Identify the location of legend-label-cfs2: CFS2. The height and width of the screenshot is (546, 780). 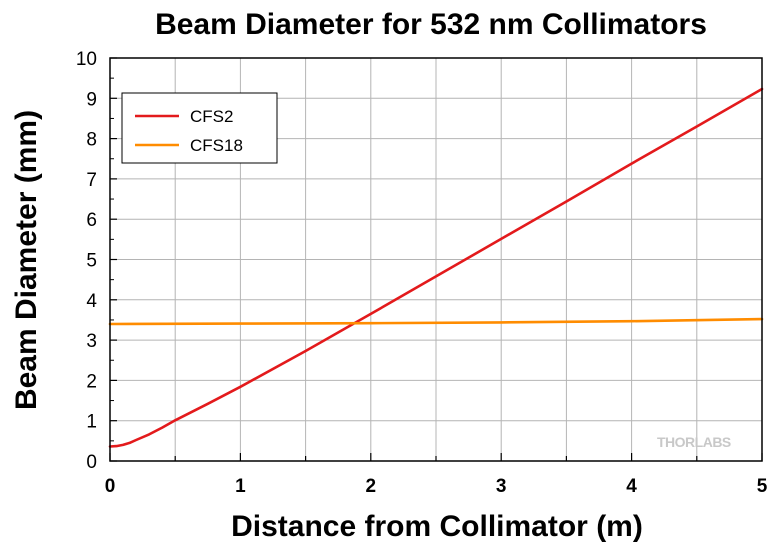
(211, 116).